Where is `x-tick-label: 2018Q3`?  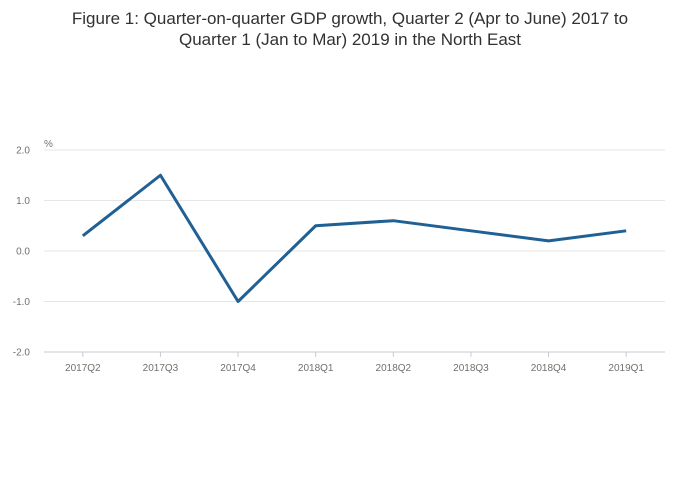 x-tick-label: 2018Q3 is located at coordinates (471, 368).